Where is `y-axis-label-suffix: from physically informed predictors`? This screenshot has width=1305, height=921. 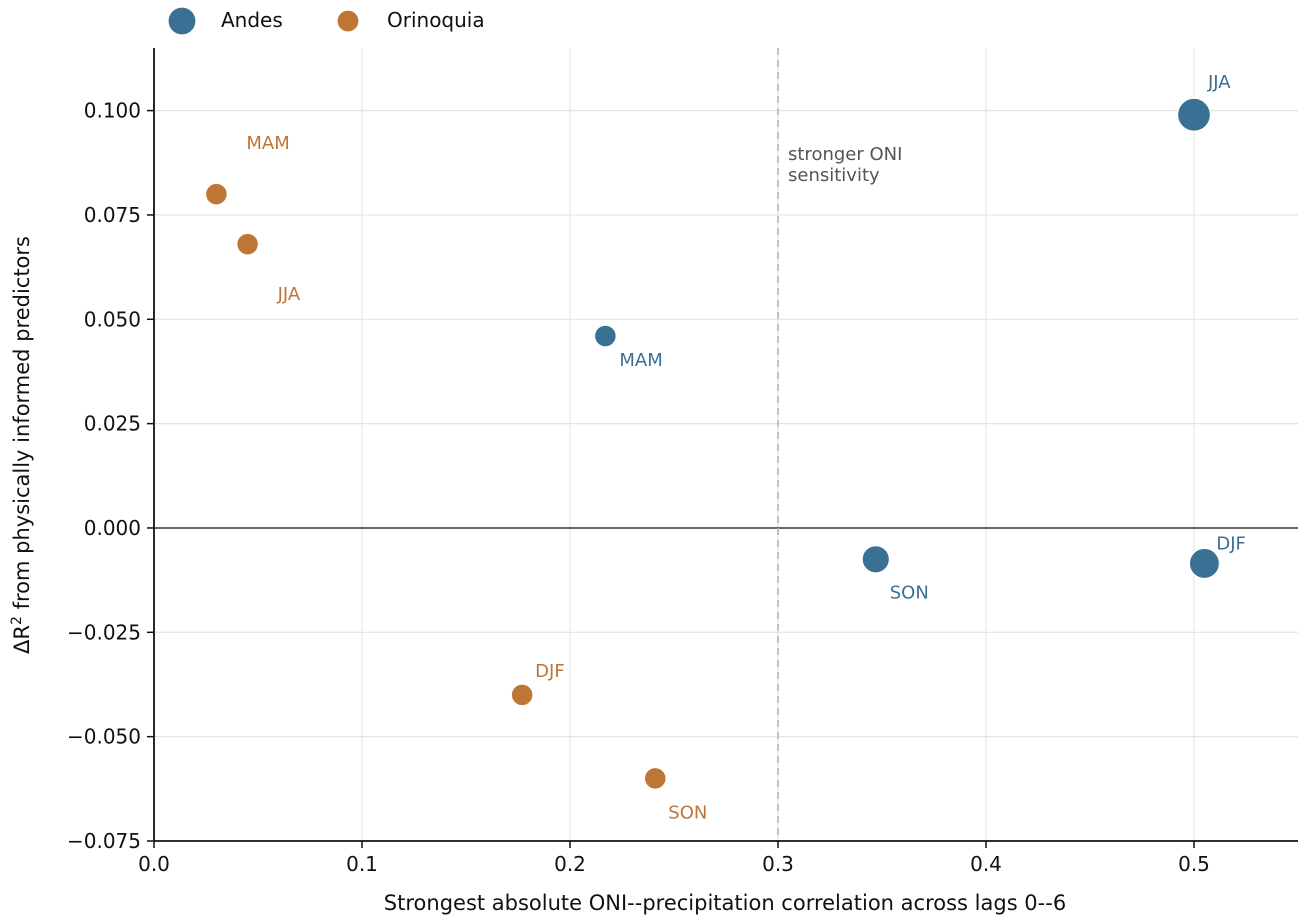
y-axis-label-suffix: from physically informed predictors is located at coordinates (22, 426).